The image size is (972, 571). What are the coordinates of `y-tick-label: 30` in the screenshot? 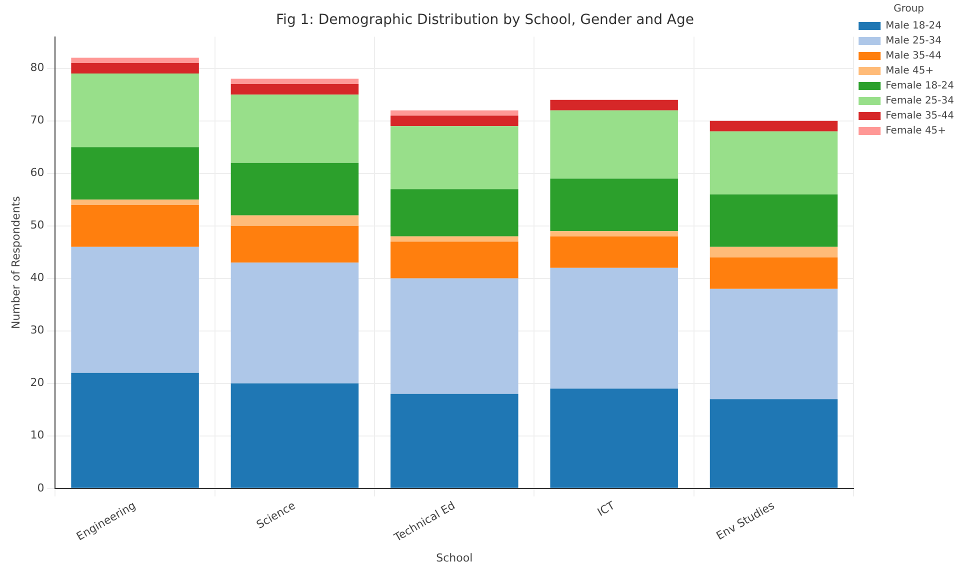 It's located at (37, 330).